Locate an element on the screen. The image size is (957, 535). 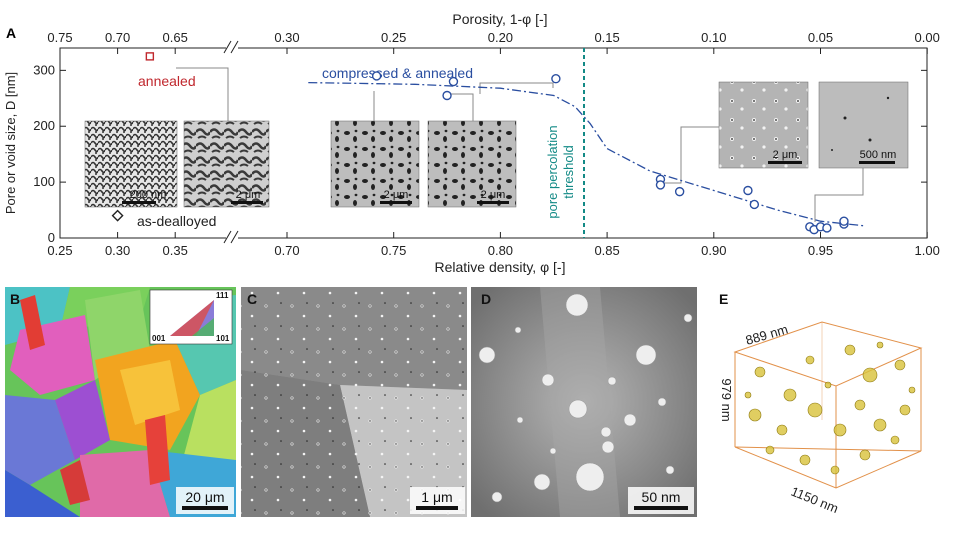
y-tick-label: 0 is located at coordinates (51, 237).